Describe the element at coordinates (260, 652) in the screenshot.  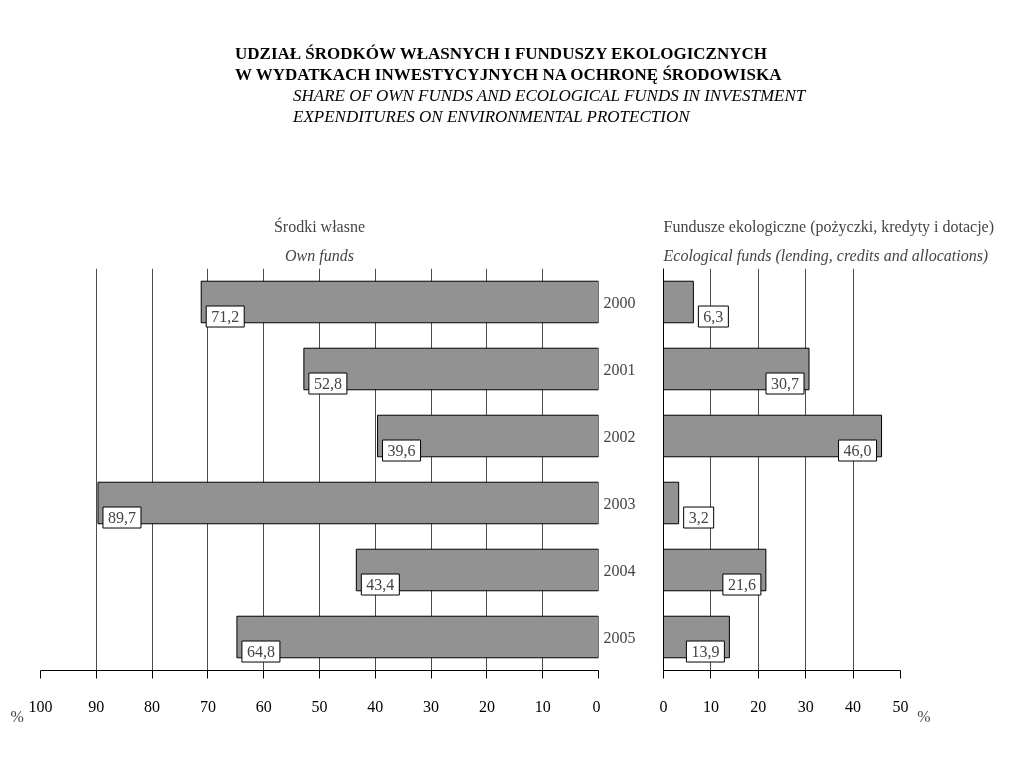
I see `data-label: 64,8` at that location.